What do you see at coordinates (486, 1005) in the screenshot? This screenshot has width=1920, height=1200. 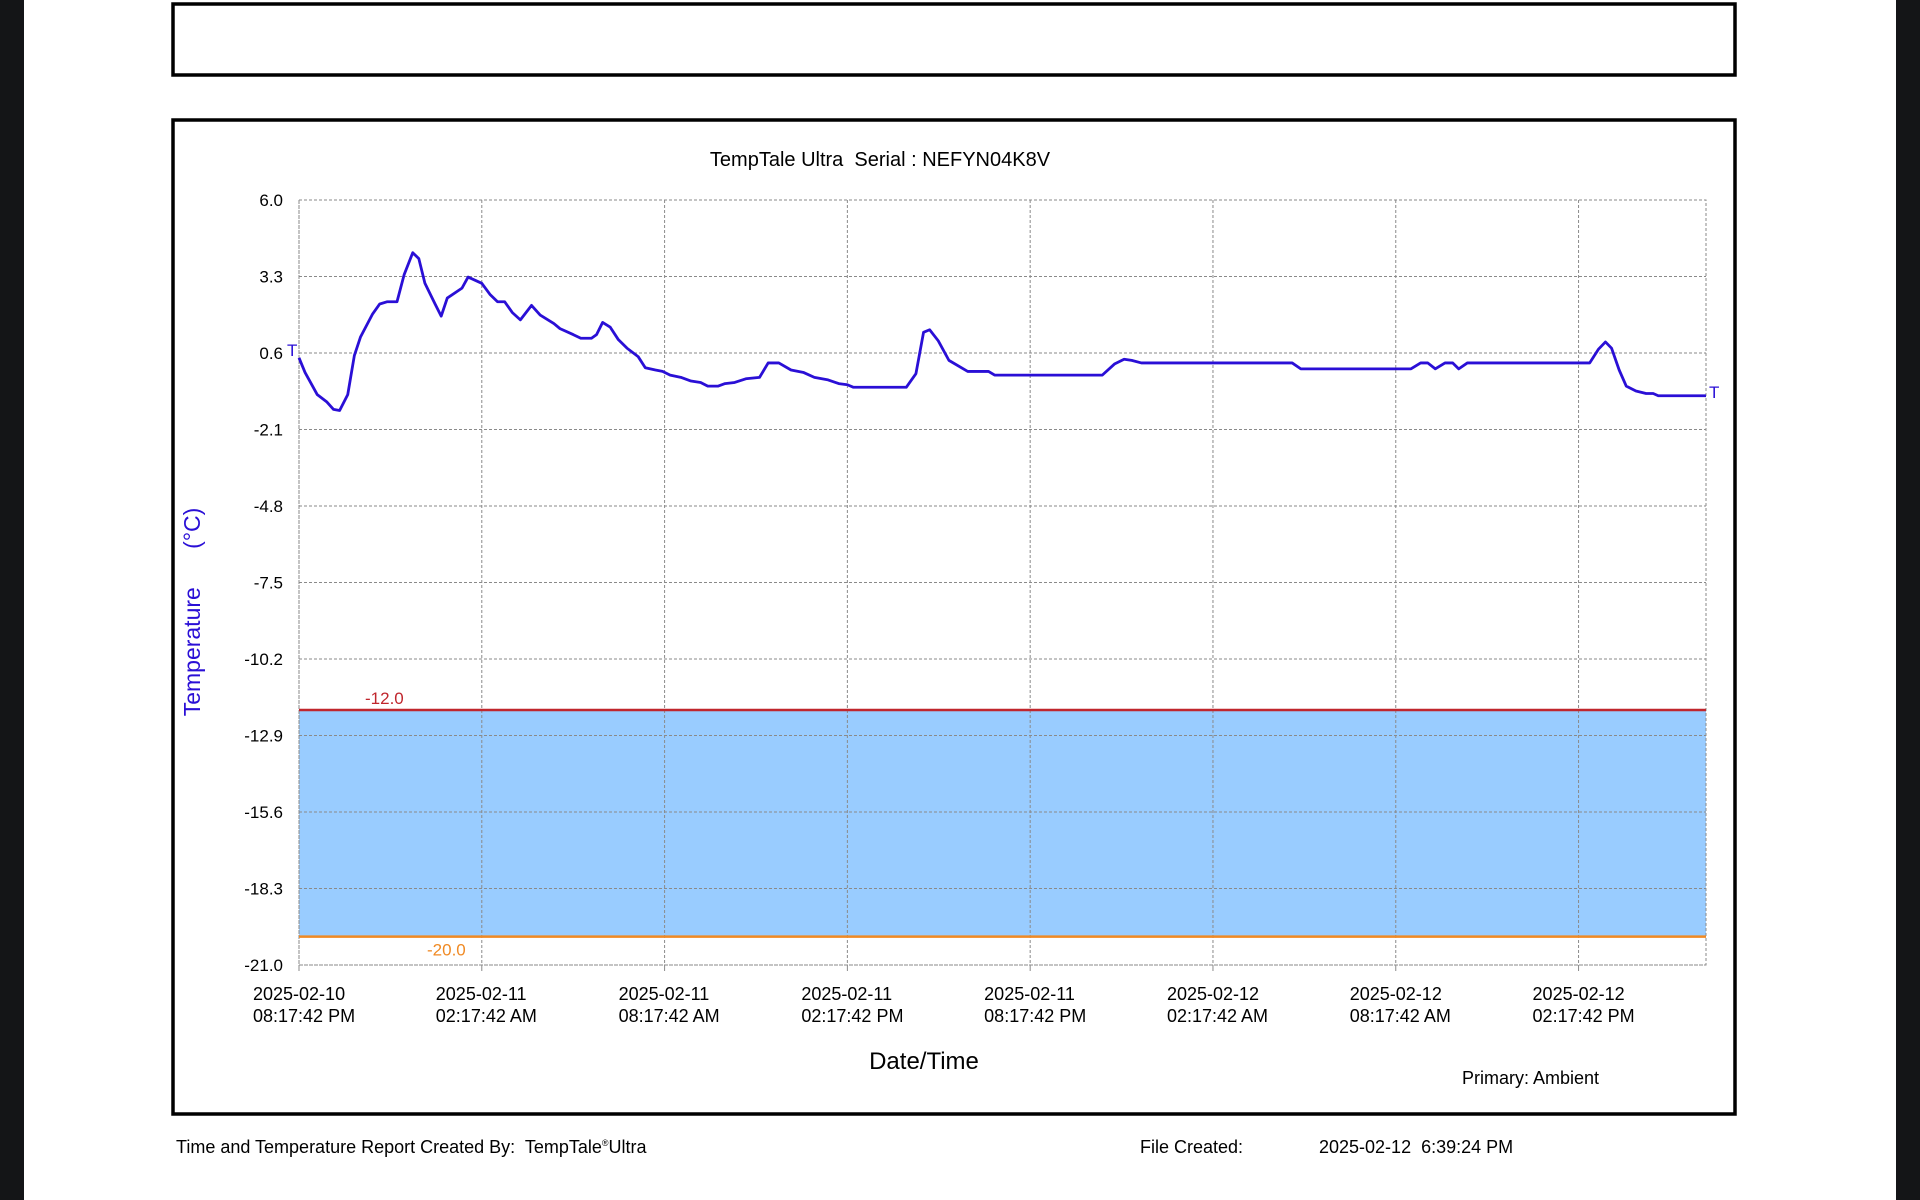 I see `x-tick-label: 2025-02-11 02:17:42 AM` at bounding box center [486, 1005].